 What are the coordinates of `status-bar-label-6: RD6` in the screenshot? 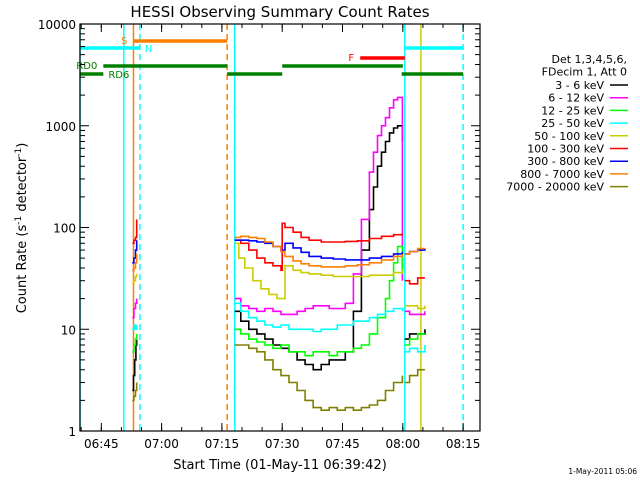 It's located at (118, 75).